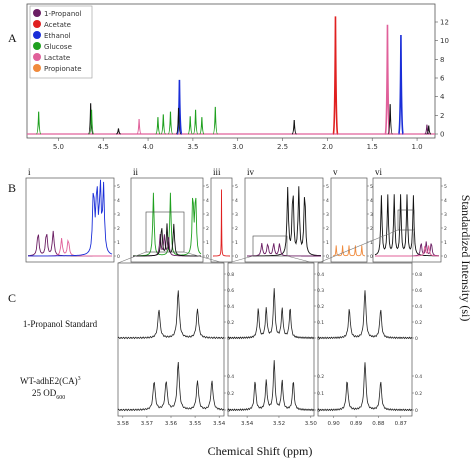  I want to click on panel-b-vi-series-observed, so click(406, 225).